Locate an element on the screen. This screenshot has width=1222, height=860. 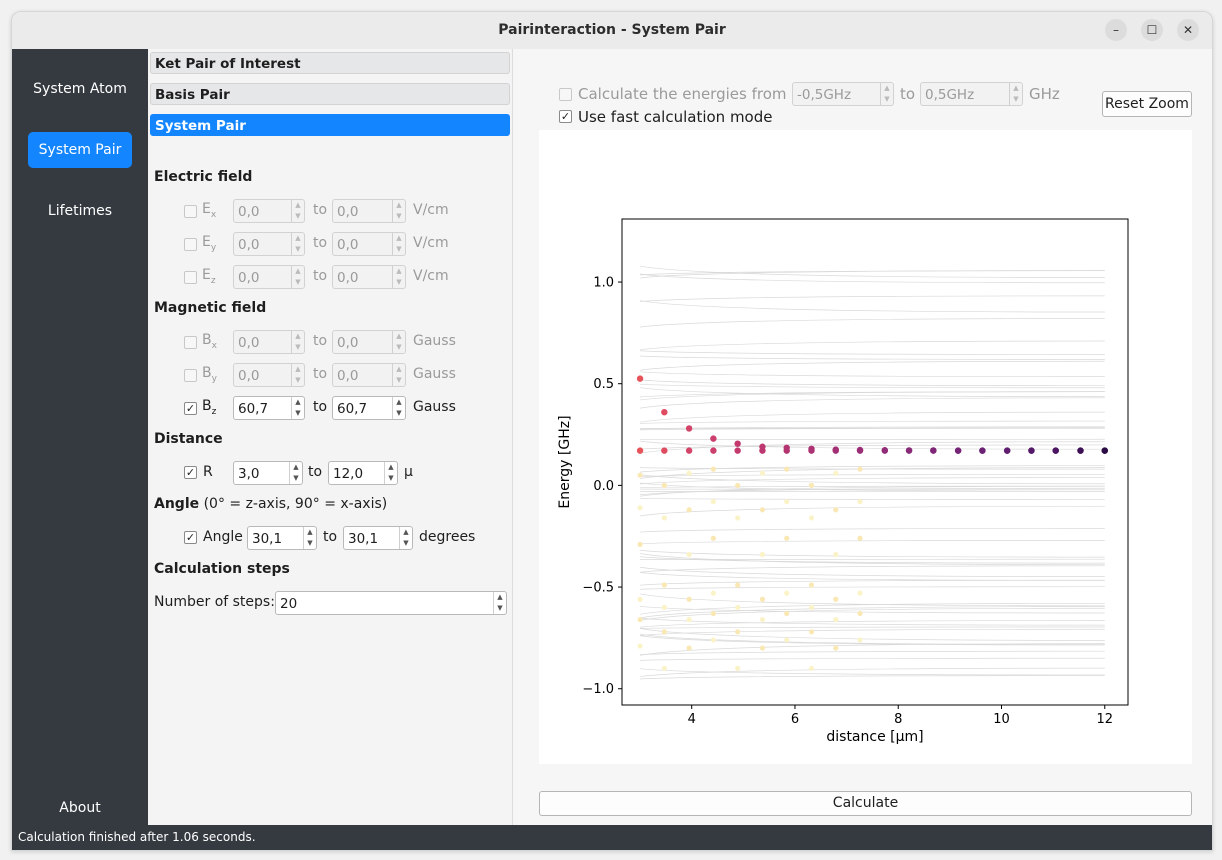
maximize-icon: ☐ is located at coordinates (1152, 30).